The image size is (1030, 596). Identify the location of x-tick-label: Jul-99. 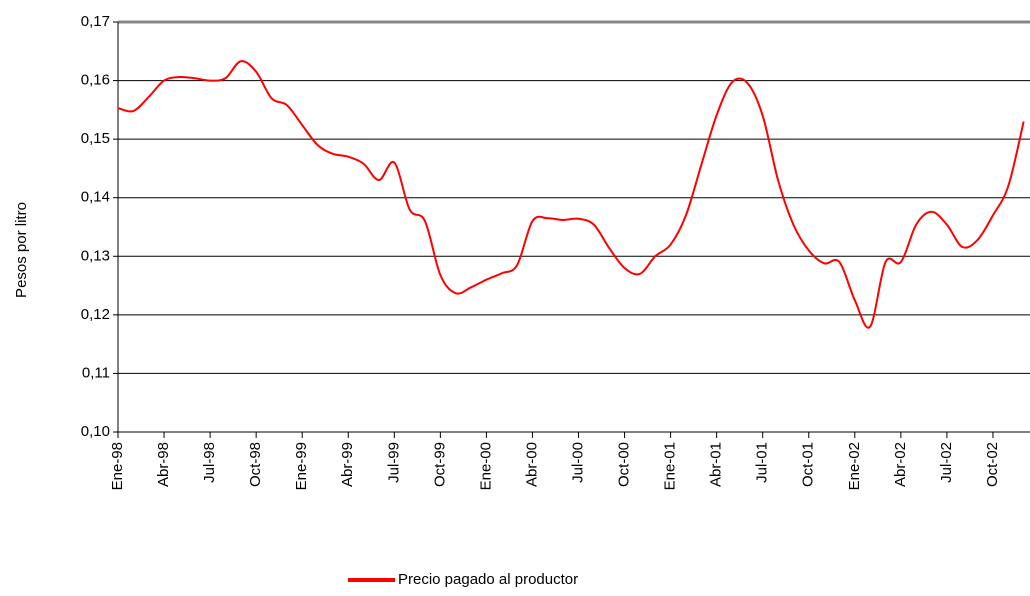
(393, 462).